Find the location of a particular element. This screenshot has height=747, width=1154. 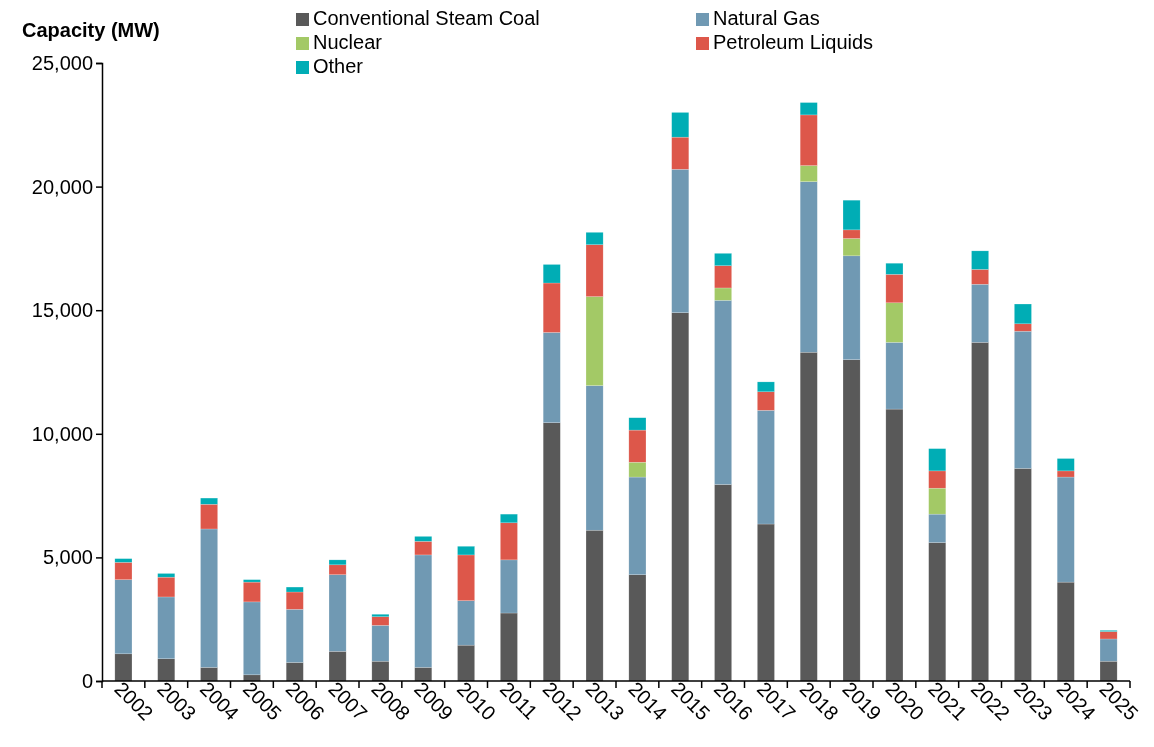

legend-label: Conventional Steam Coal is located at coordinates (426, 18).